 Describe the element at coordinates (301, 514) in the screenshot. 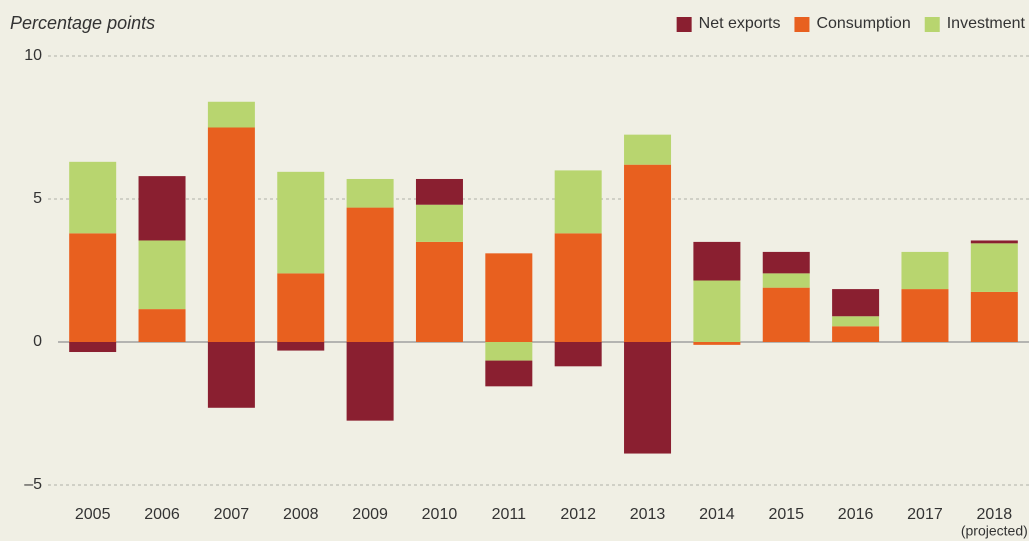

I see `x-tick-label: 2008` at that location.